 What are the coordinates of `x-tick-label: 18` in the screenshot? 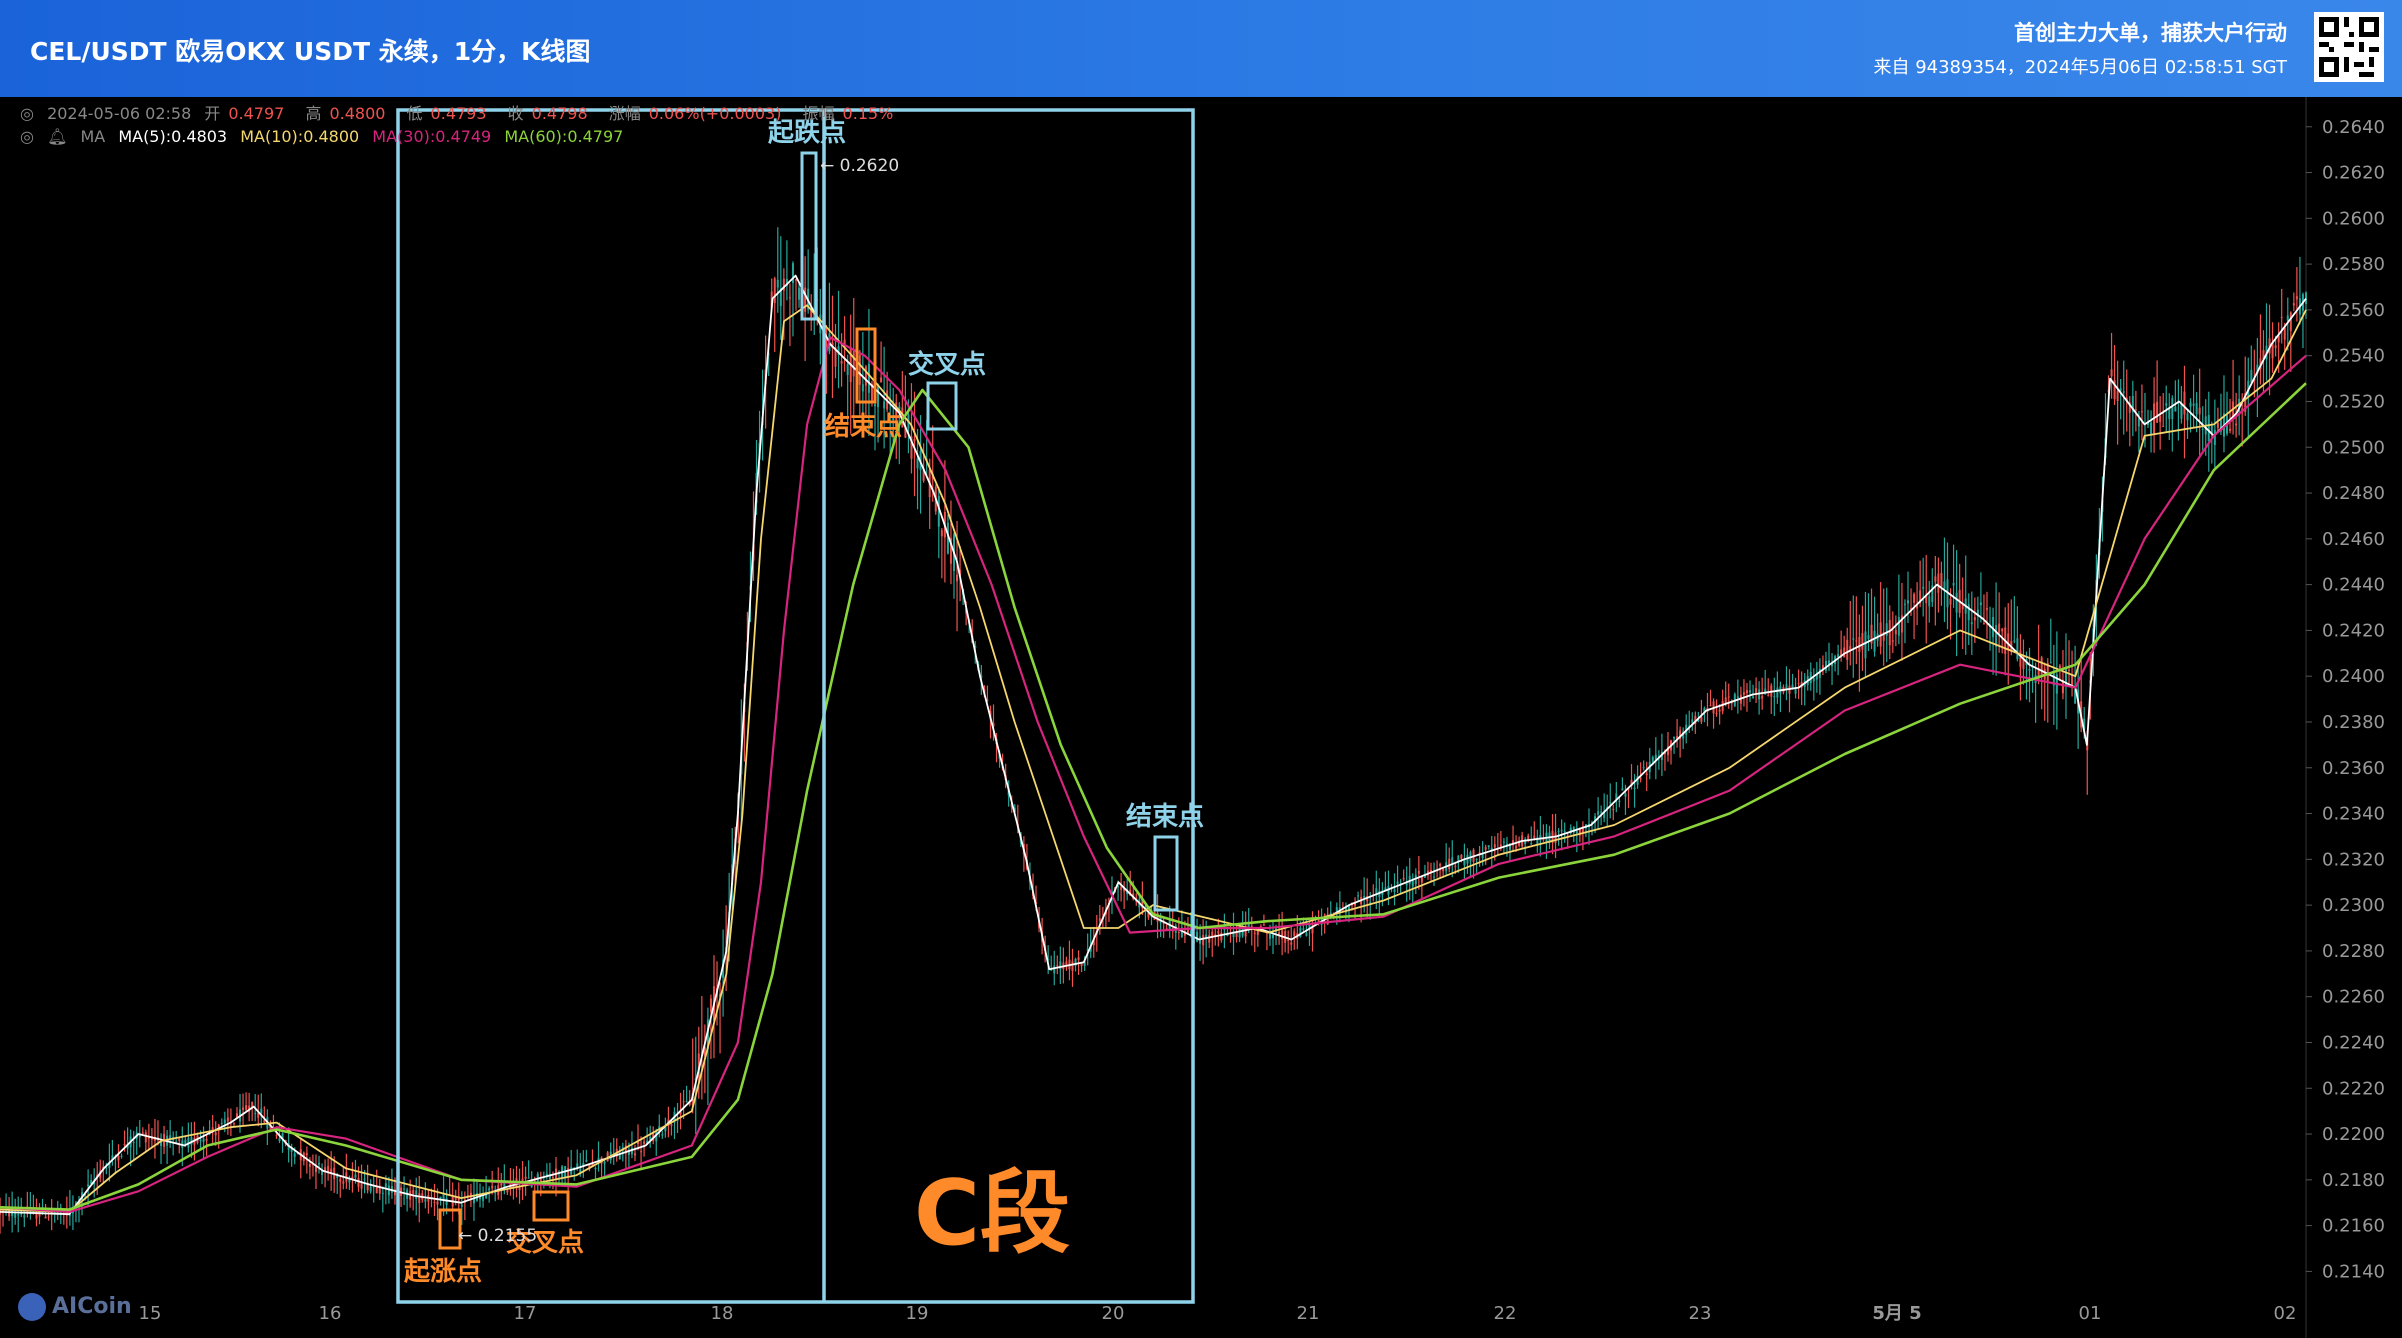 It's located at (722, 1313).